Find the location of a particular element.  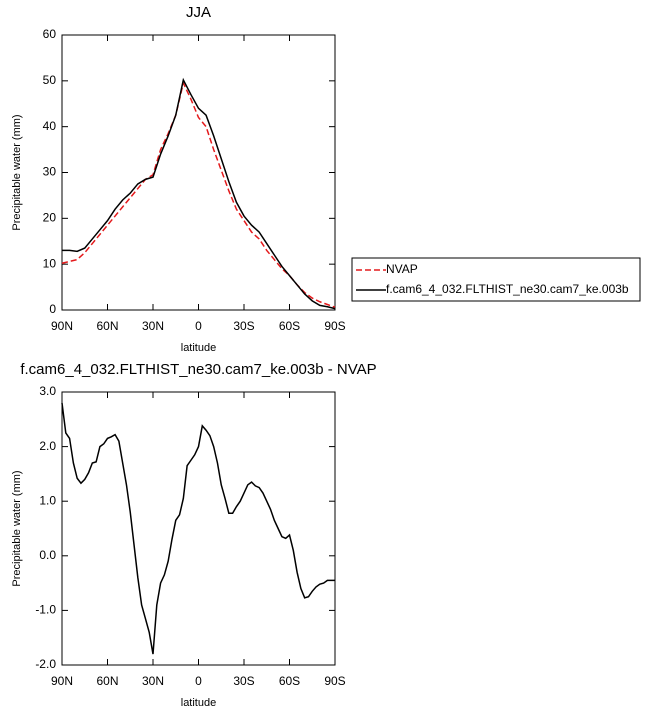

y-tick-label: 2.0 is located at coordinates (47, 446).